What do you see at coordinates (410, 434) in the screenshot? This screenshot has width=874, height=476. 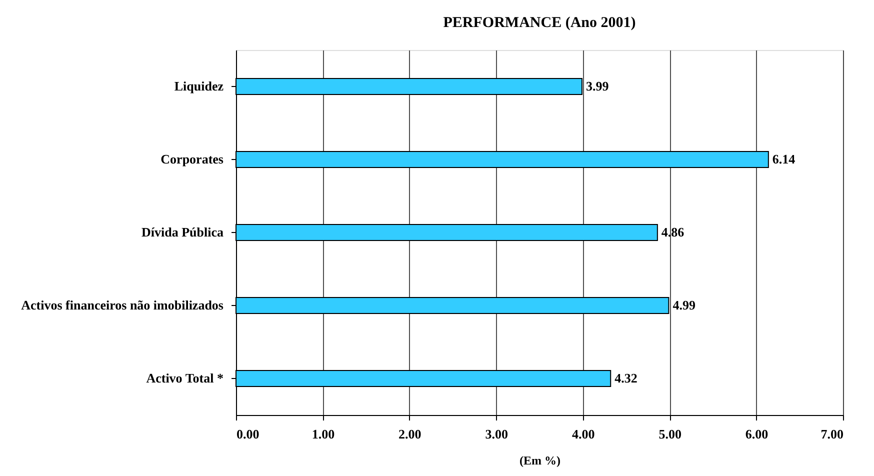 I see `x-tick-label: 2.00` at bounding box center [410, 434].